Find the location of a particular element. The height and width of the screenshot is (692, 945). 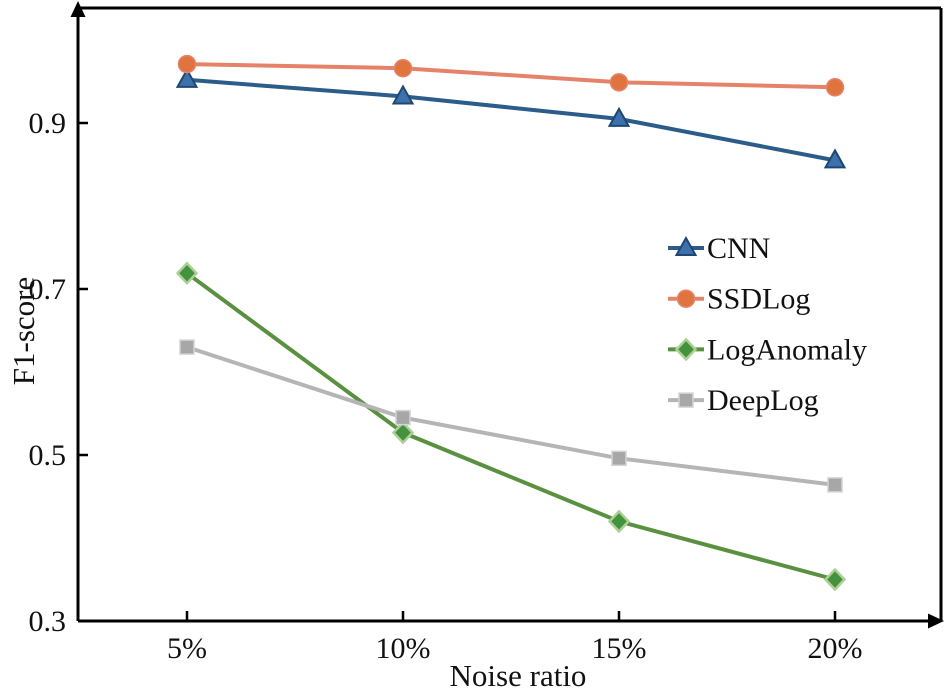

x-axis-arrow-icon is located at coordinates (936, 621).